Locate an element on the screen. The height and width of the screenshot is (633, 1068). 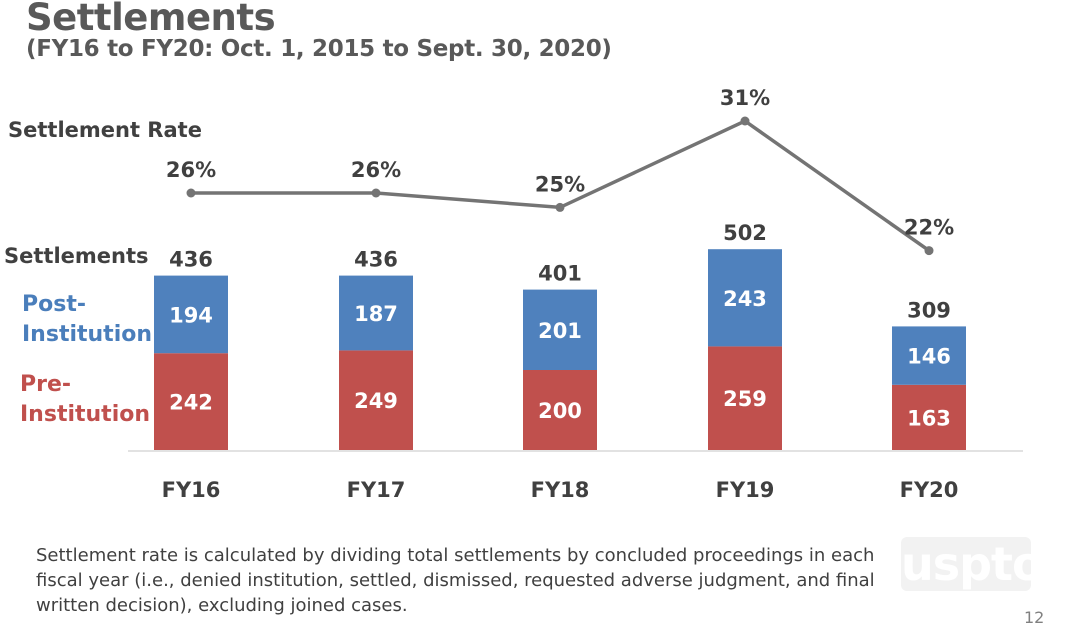
data-label-pre-fy18: 200 is located at coordinates (560, 411).